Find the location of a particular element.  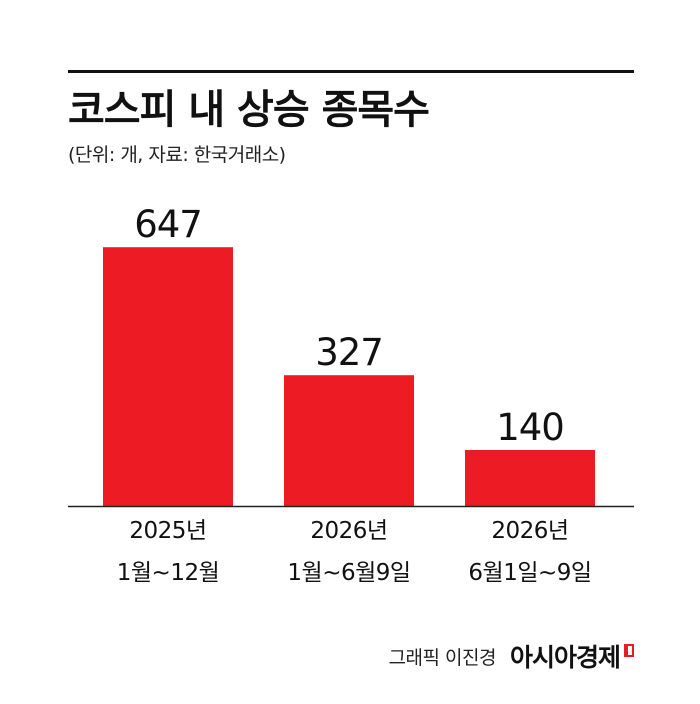

tick-label-1-line-1: 1월~6월9일 is located at coordinates (348, 573).